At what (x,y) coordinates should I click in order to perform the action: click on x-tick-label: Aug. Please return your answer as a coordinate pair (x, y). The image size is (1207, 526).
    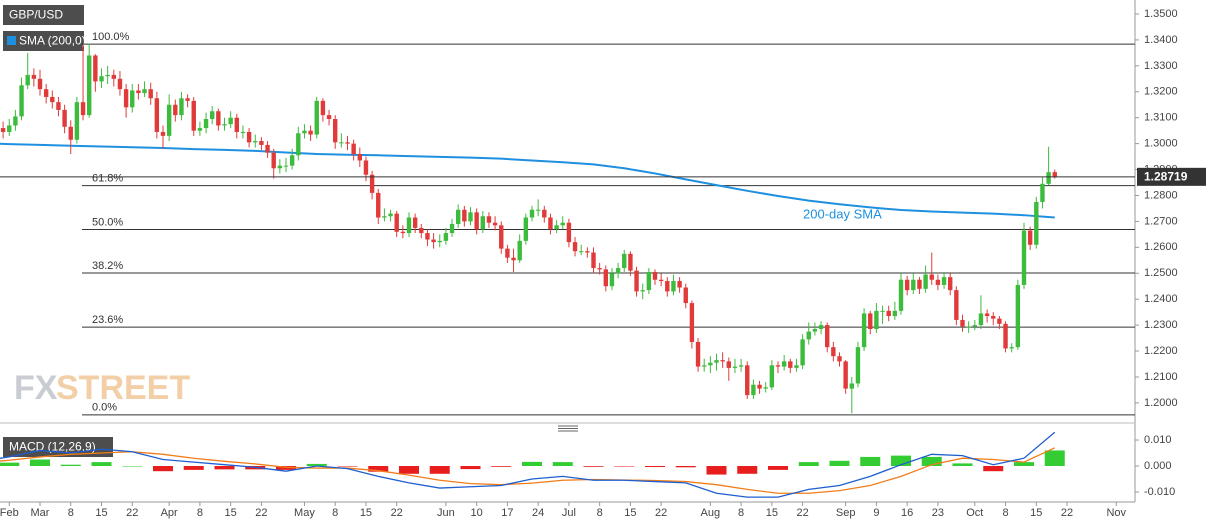
    Looking at the image, I should click on (711, 513).